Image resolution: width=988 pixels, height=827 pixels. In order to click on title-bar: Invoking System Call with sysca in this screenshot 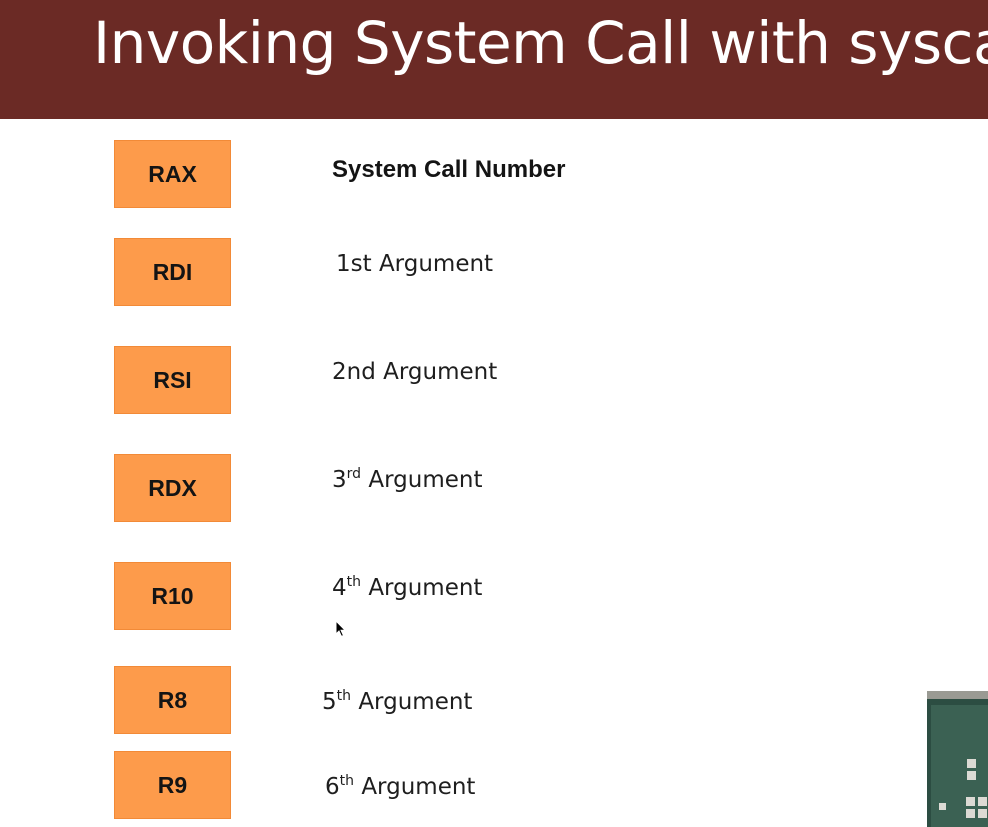, I will do `click(494, 59)`.